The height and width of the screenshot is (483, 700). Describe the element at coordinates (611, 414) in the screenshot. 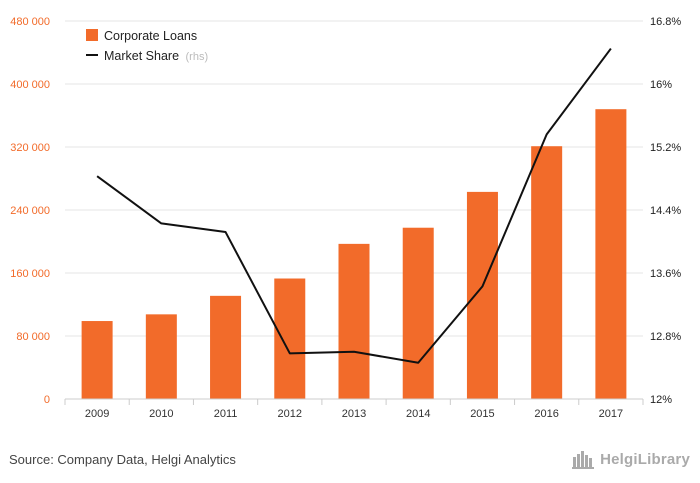

I see `x-tick-label: 2017` at that location.